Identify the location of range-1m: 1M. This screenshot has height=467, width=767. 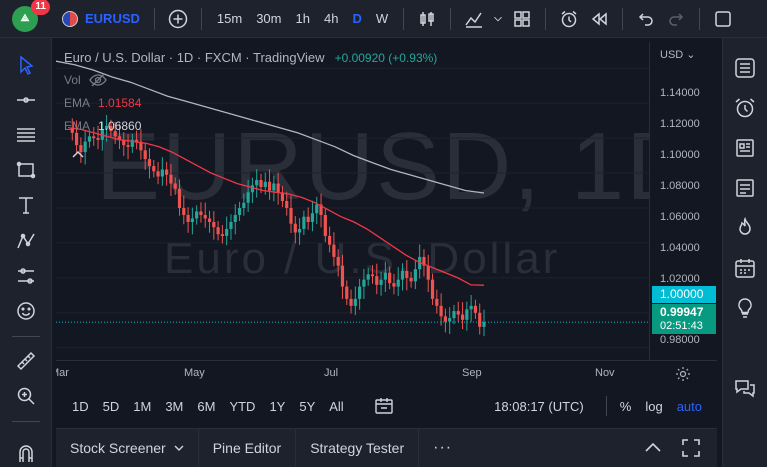
(142, 406).